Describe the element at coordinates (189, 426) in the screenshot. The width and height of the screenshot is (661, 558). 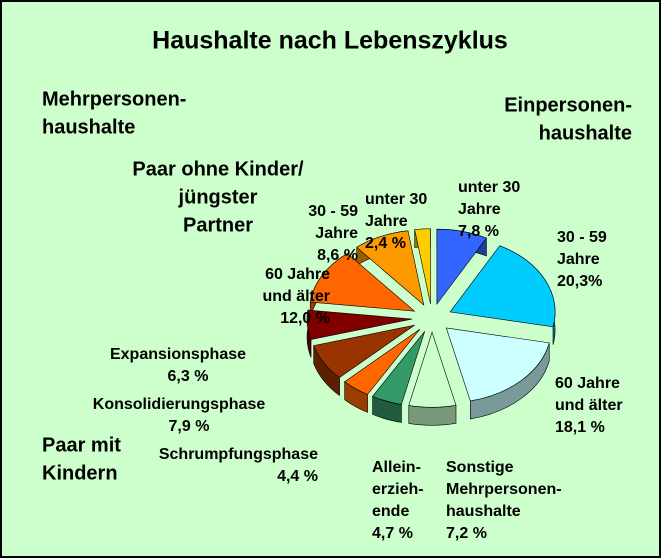
I see `value-label: 7,9 %` at that location.